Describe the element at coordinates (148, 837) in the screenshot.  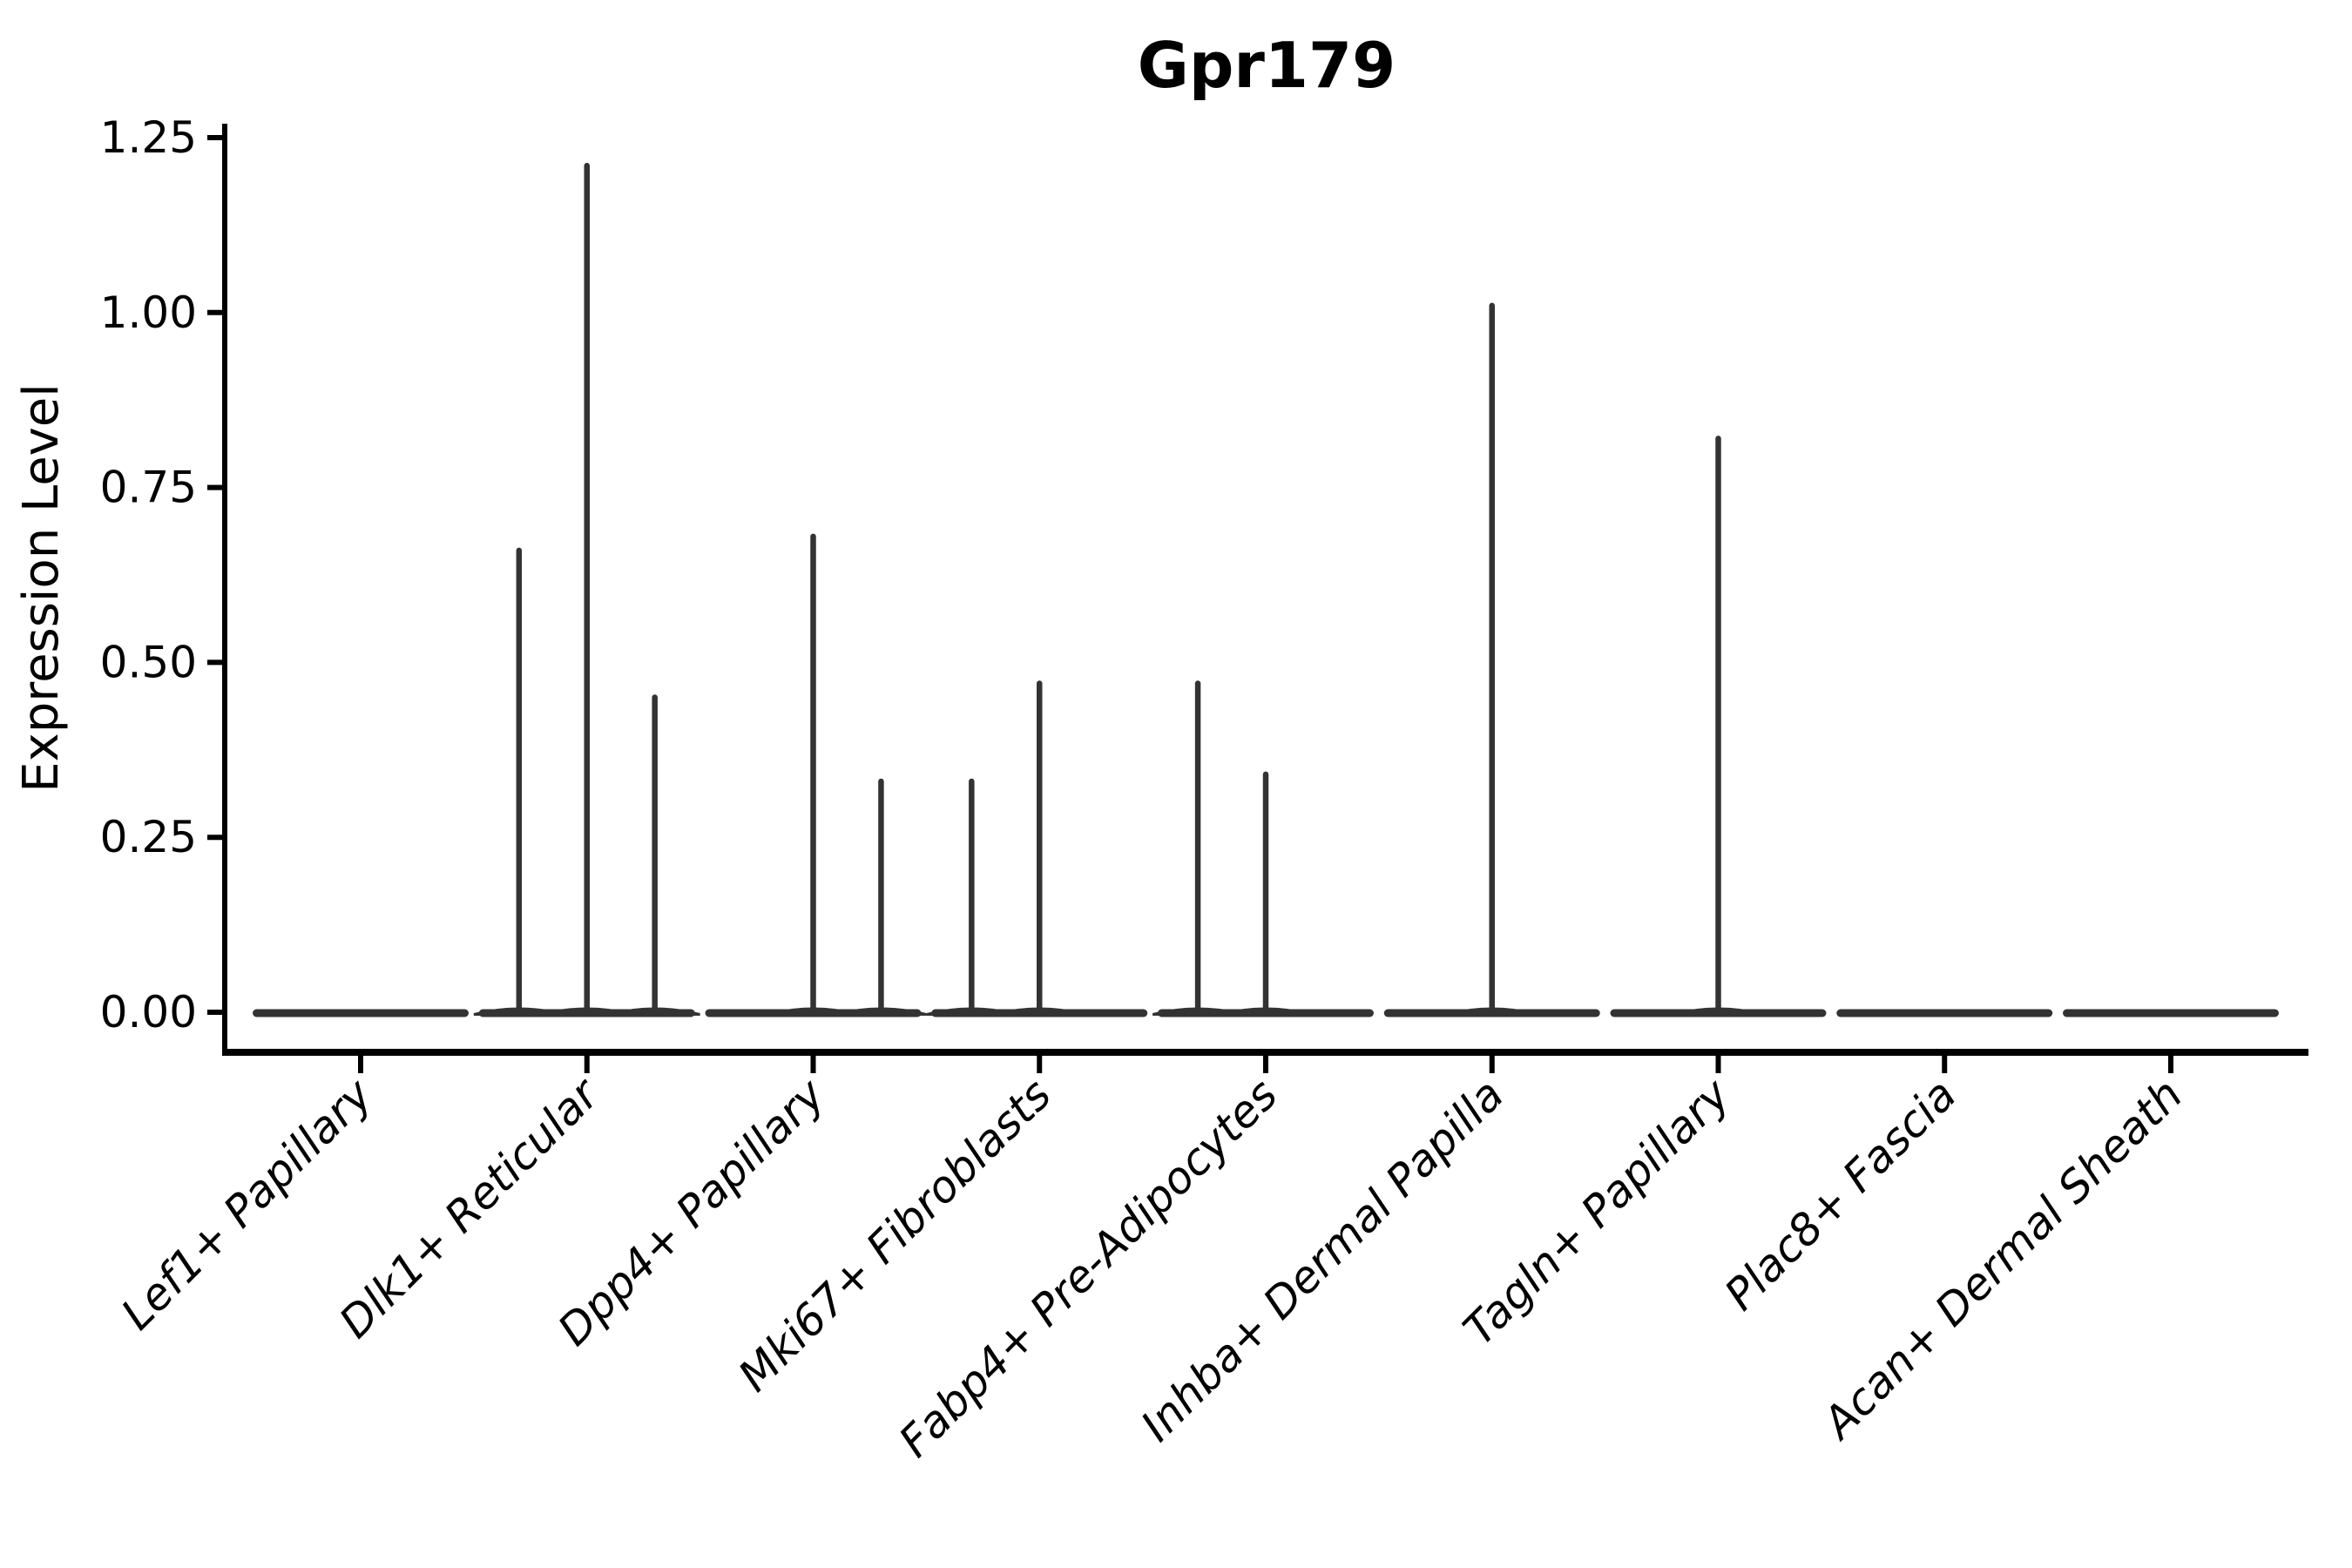
I see `y-tick-label: 0.25` at that location.